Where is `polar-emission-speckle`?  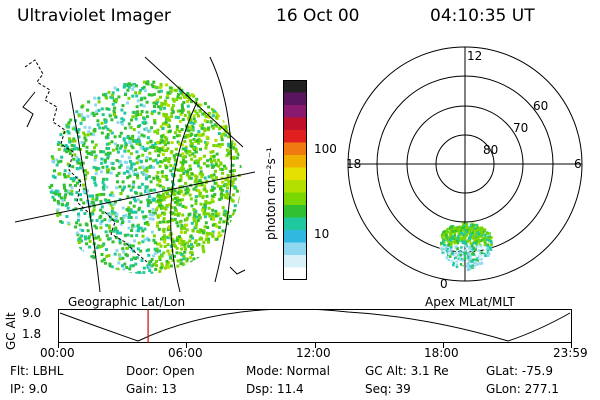 polar-emission-speckle is located at coordinates (466, 247).